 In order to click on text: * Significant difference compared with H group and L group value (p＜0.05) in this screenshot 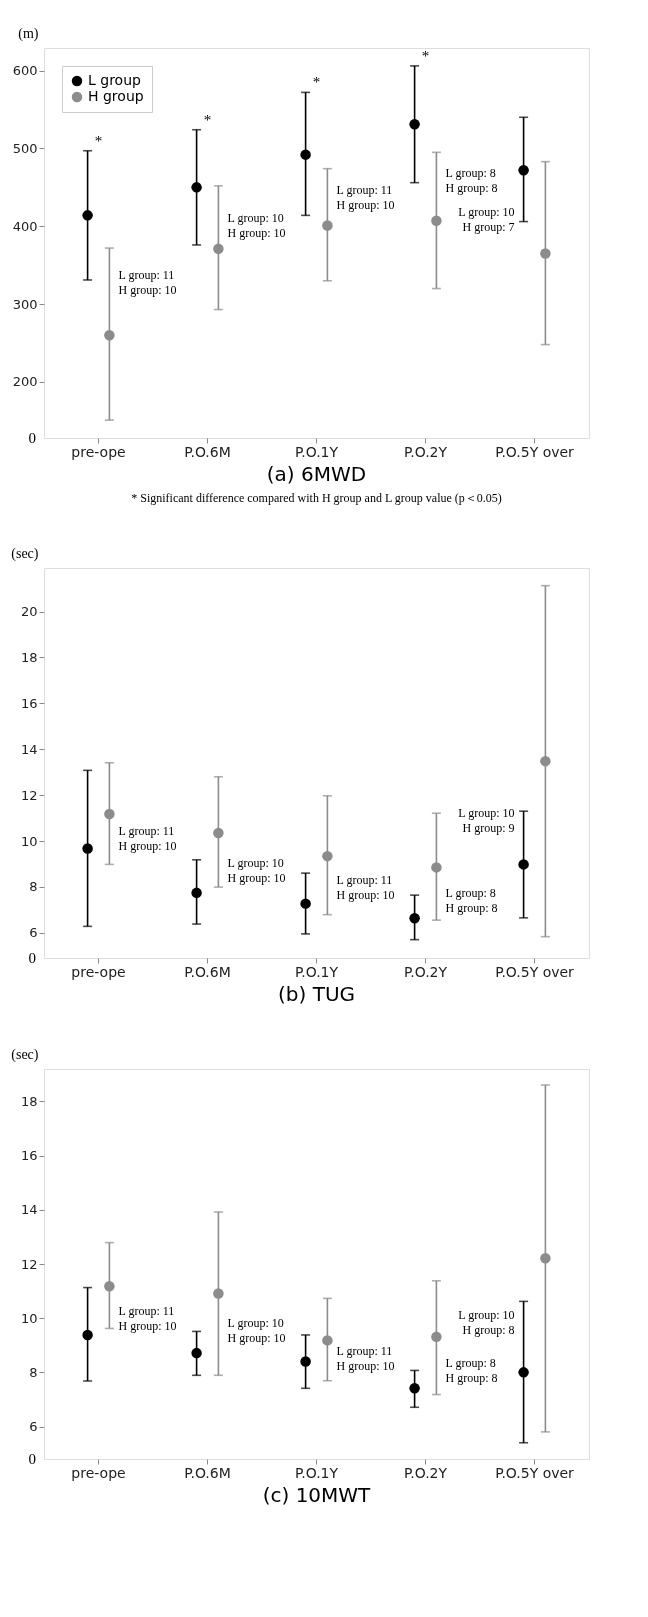, I will do `click(316, 498)`.